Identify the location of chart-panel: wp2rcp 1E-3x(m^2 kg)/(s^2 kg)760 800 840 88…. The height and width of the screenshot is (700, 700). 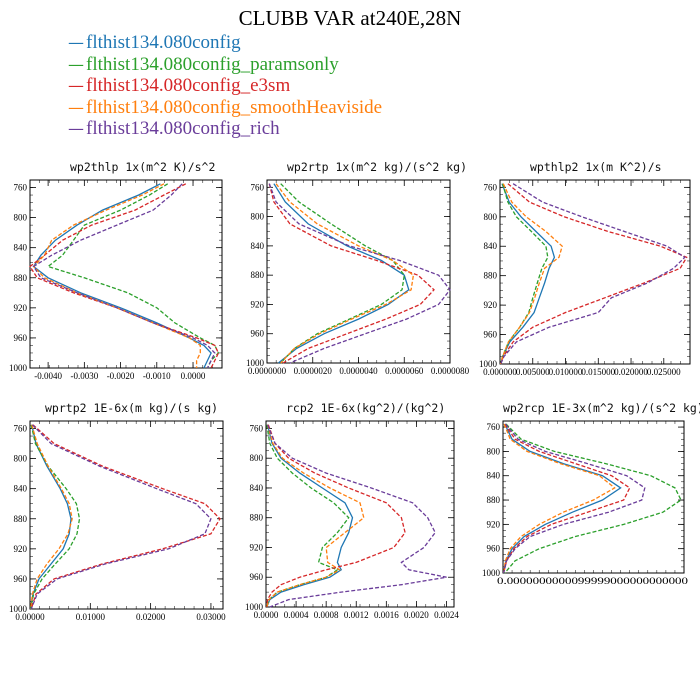
(591, 493).